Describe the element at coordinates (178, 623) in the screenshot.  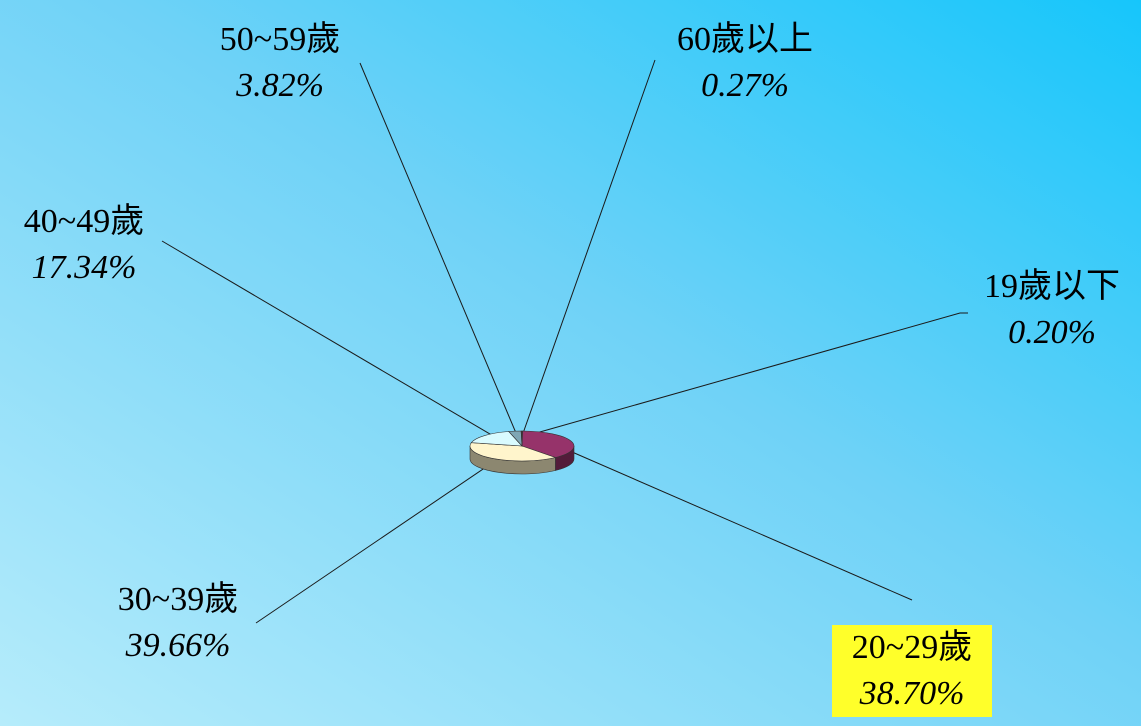
I see `label-30-39: 30~39歲 39.66%` at that location.